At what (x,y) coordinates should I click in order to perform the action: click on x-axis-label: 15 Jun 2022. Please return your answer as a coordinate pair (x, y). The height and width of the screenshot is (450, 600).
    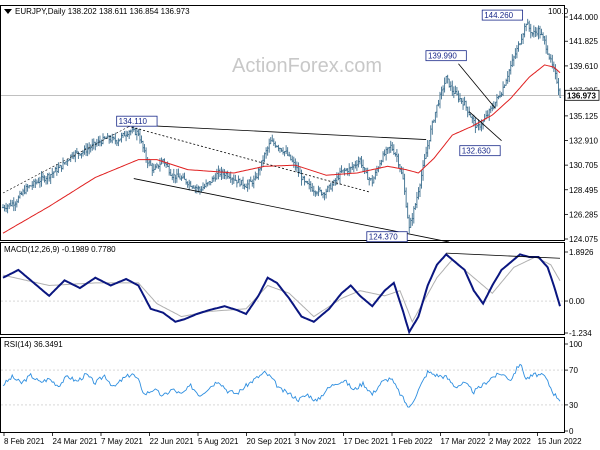
    Looking at the image, I should click on (560, 441).